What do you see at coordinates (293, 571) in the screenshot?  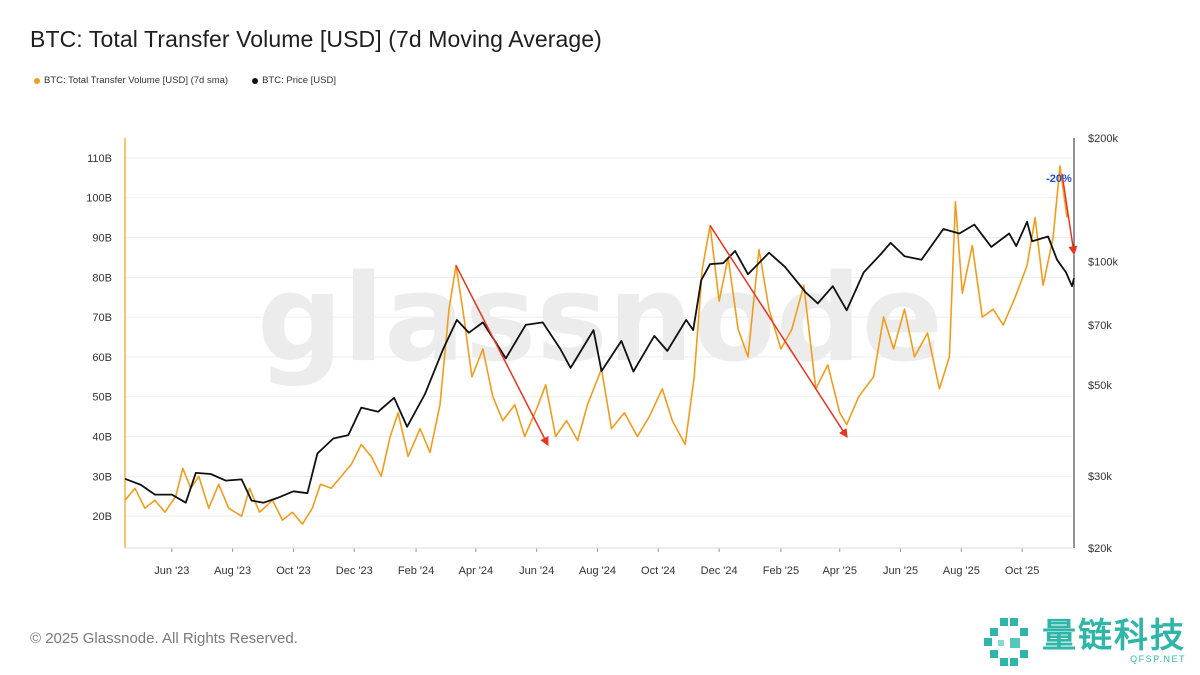 I see `x-tick-label: Oct '23` at bounding box center [293, 571].